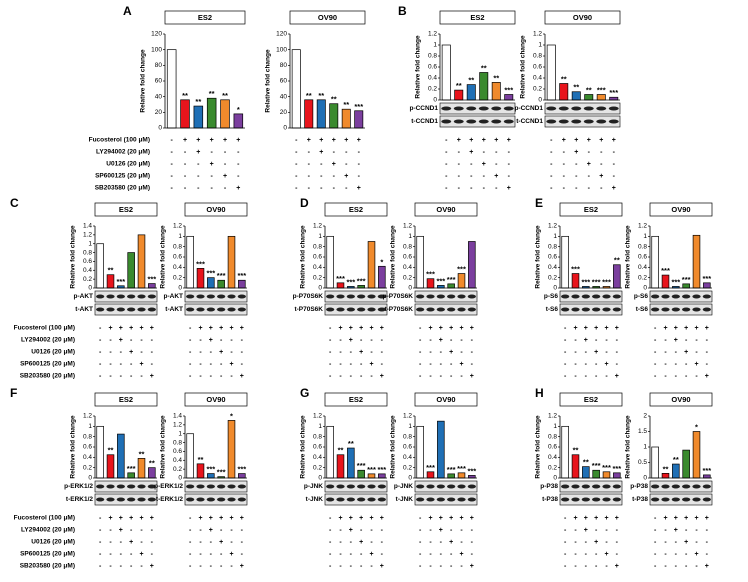 The height and width of the screenshot is (582, 748). I want to click on chart-title: OV90, so click(445, 399).